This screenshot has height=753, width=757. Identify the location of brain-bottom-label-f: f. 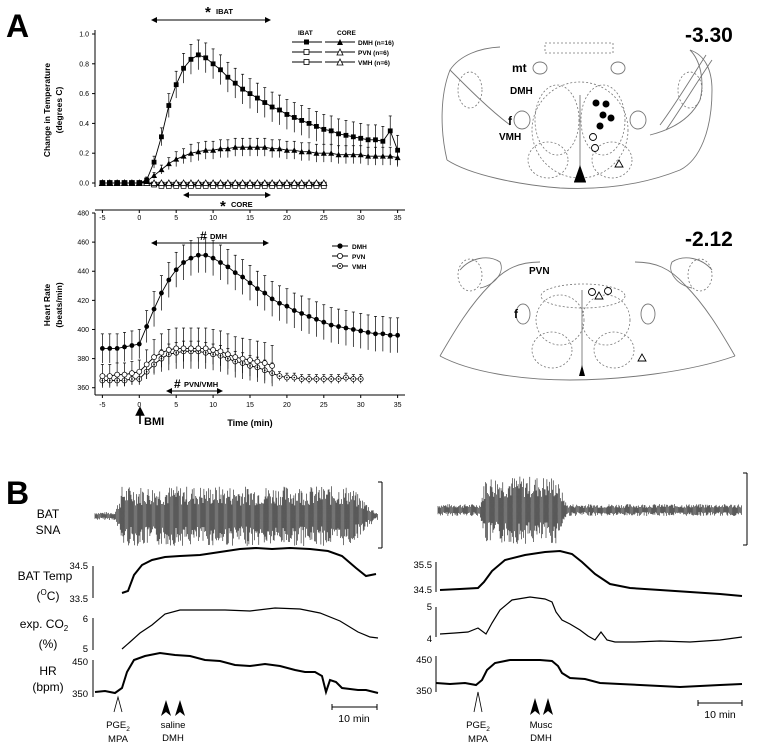
(516, 314).